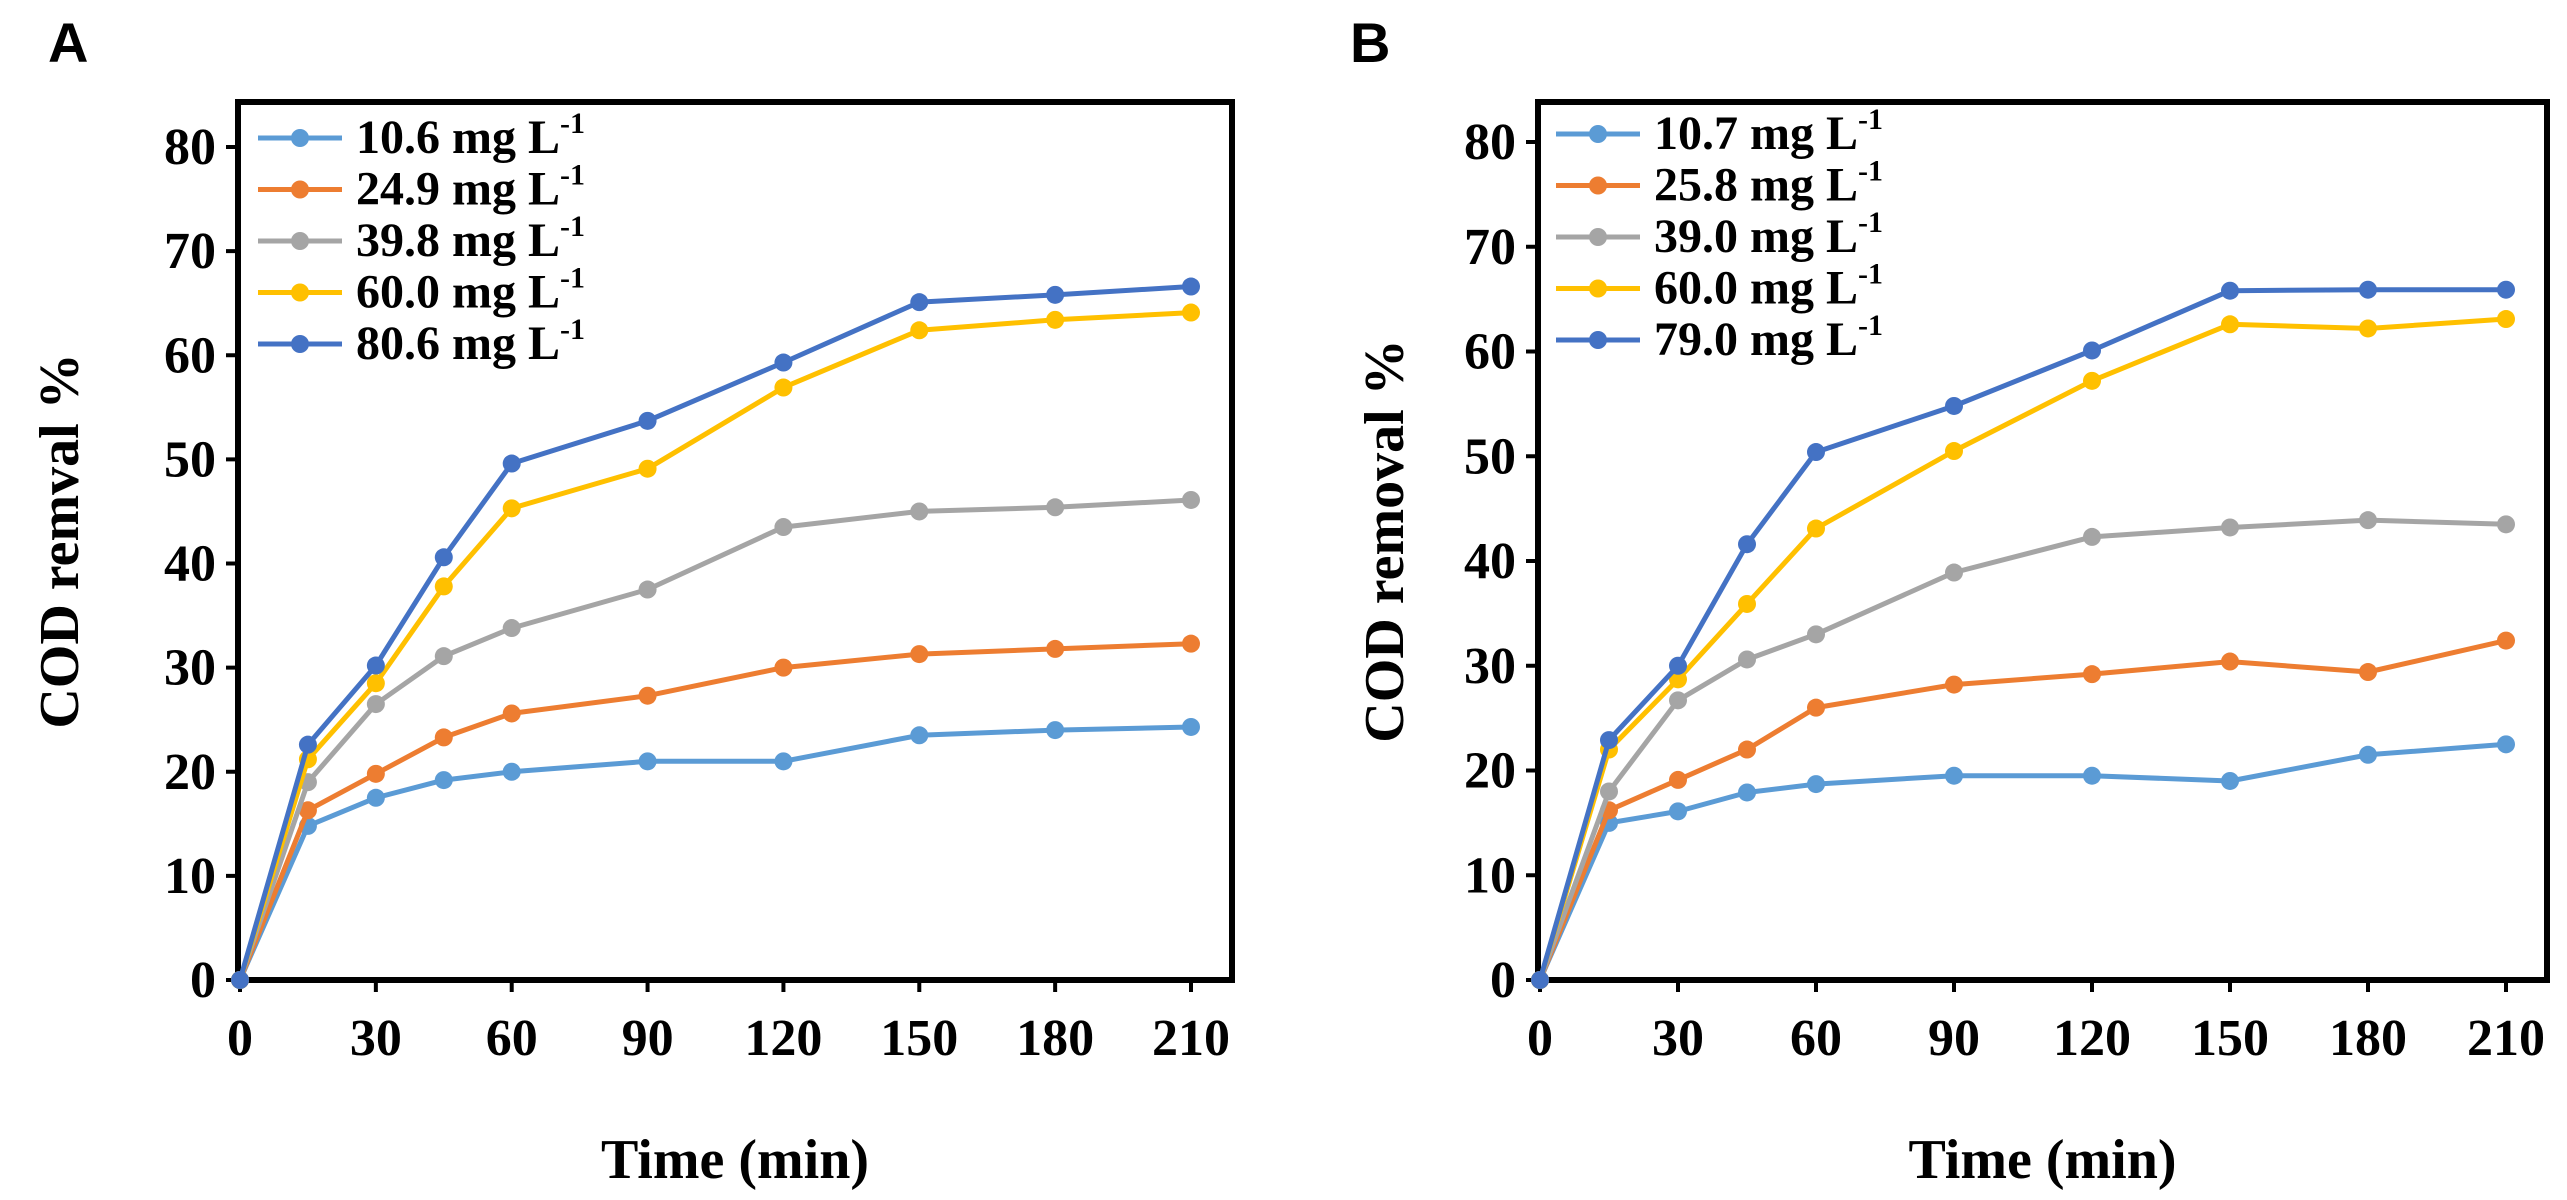 The image size is (2567, 1200). What do you see at coordinates (1756, 288) in the screenshot?
I see `legend-entry-name: 60.0 mg L` at bounding box center [1756, 288].